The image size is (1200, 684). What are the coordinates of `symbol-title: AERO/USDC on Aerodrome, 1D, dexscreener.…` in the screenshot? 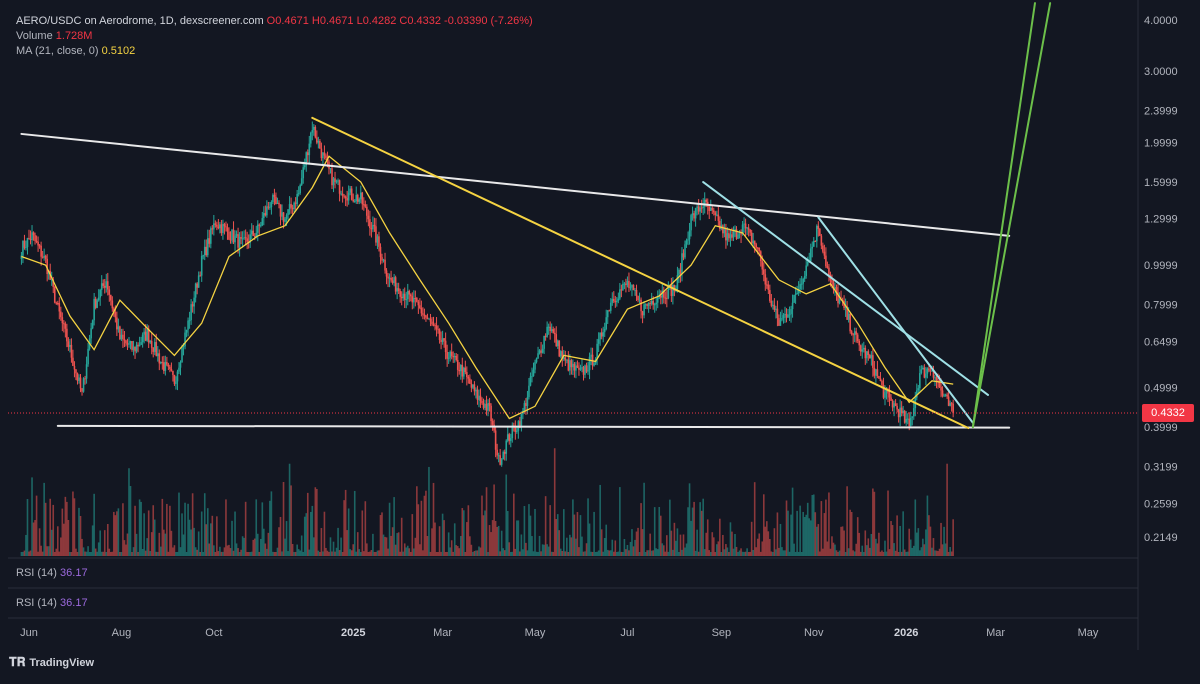 It's located at (140, 21).